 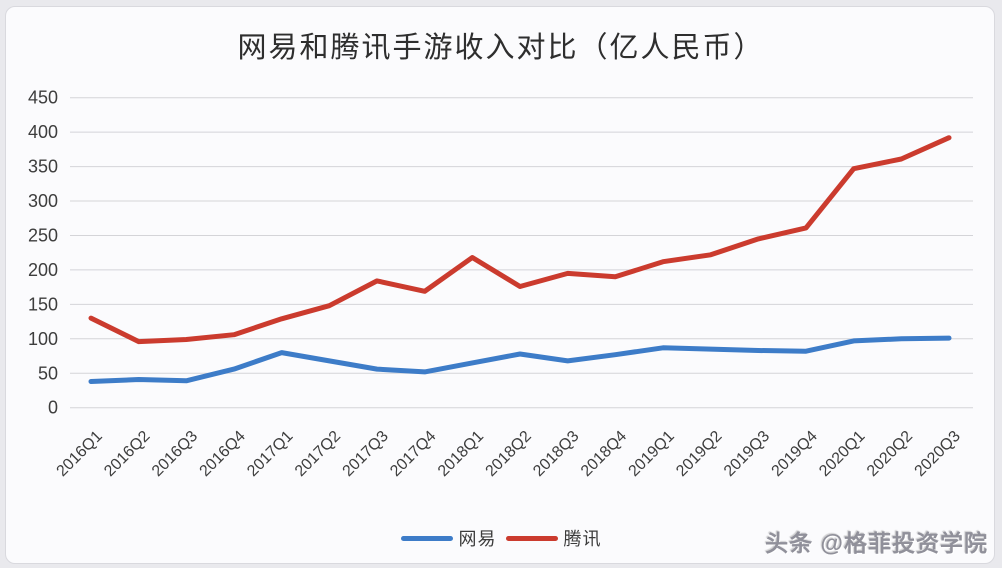 What do you see at coordinates (938, 454) in the screenshot?
I see `x-tick-label: 2020Q3` at bounding box center [938, 454].